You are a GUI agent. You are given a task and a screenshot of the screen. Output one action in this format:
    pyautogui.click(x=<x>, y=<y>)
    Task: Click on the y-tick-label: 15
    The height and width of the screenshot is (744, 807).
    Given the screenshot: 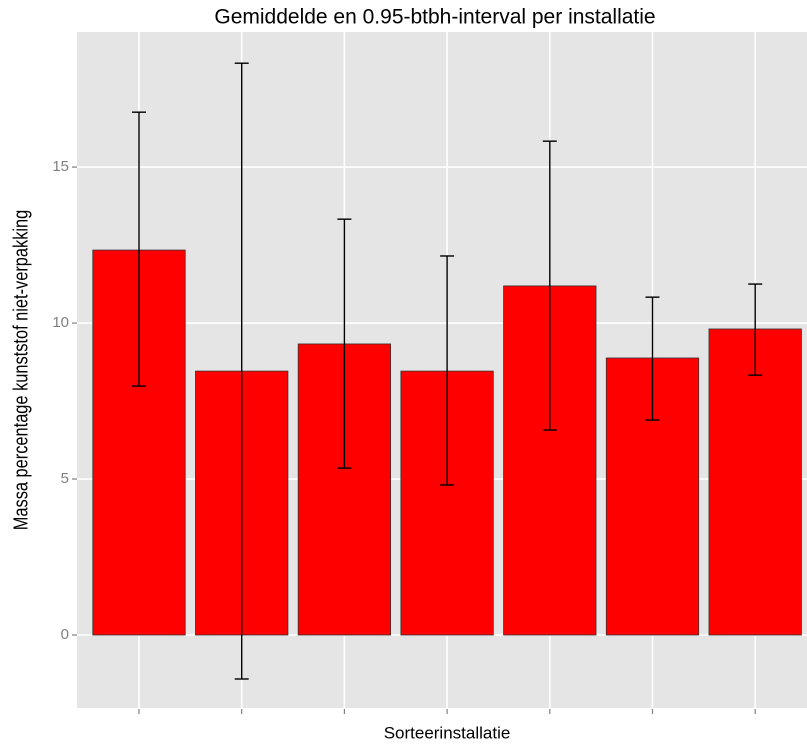 What is the action you would take?
    pyautogui.click(x=60, y=166)
    